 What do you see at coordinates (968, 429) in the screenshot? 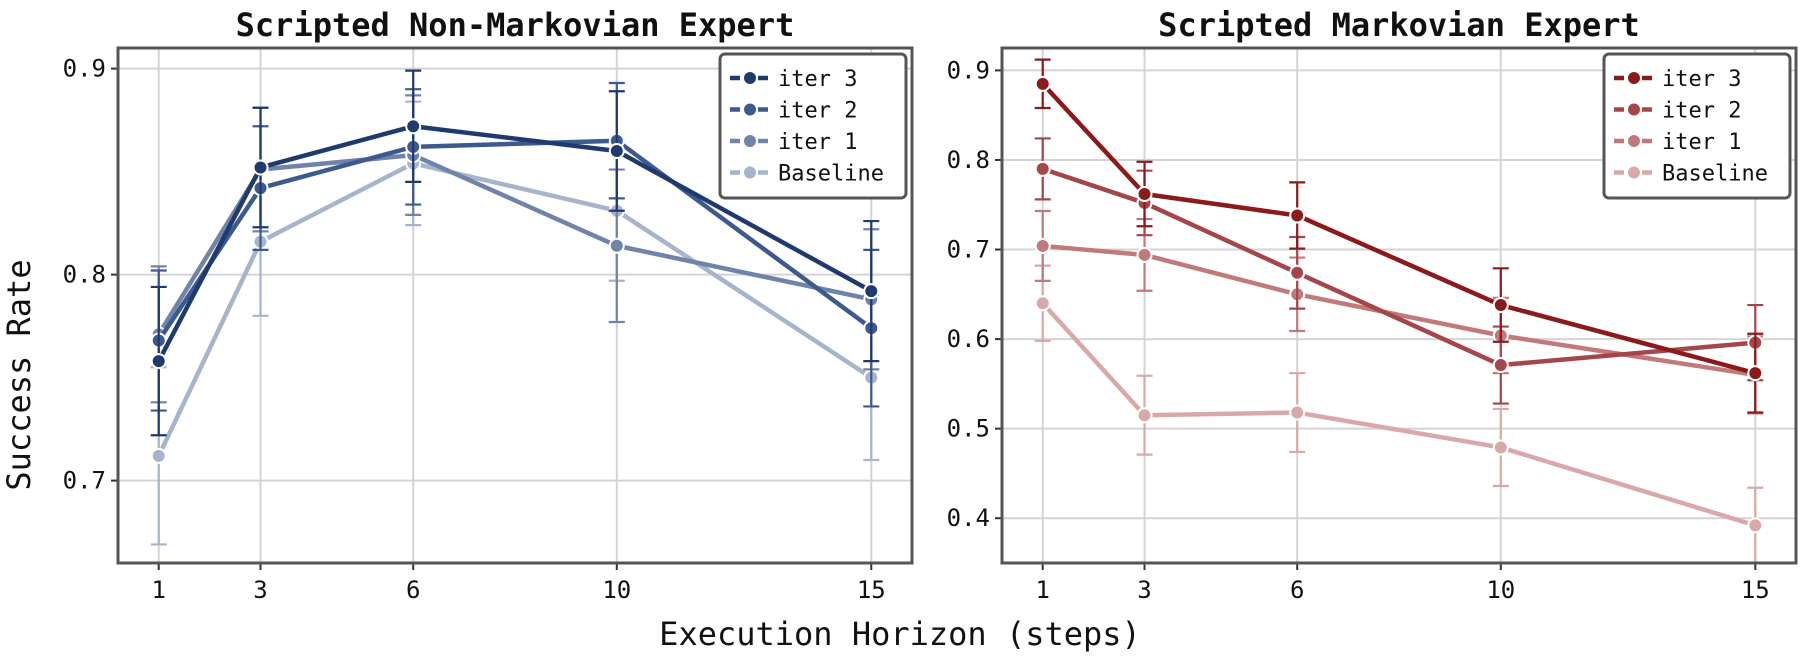
I see `y-tick-label: 0.5` at bounding box center [968, 429].